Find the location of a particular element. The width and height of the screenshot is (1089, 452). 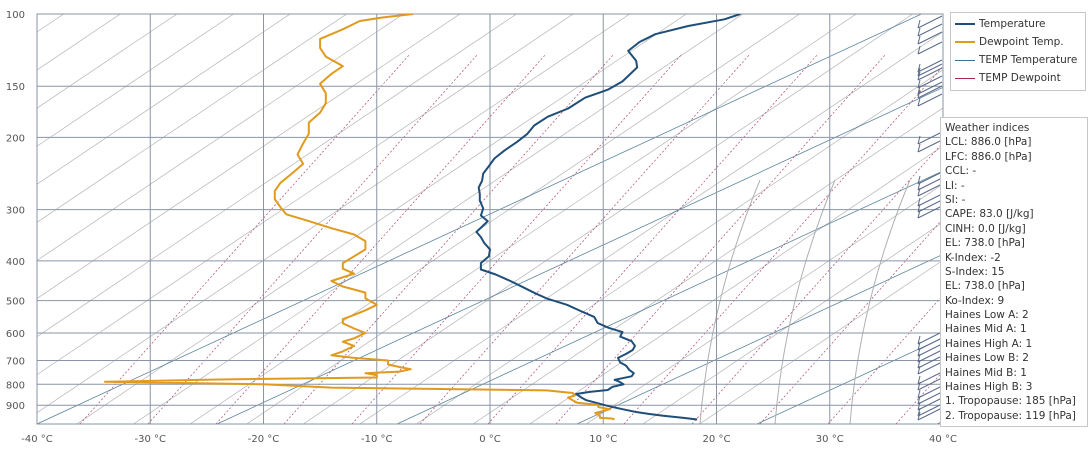

x-tick-label: 0 °C is located at coordinates (490, 439).